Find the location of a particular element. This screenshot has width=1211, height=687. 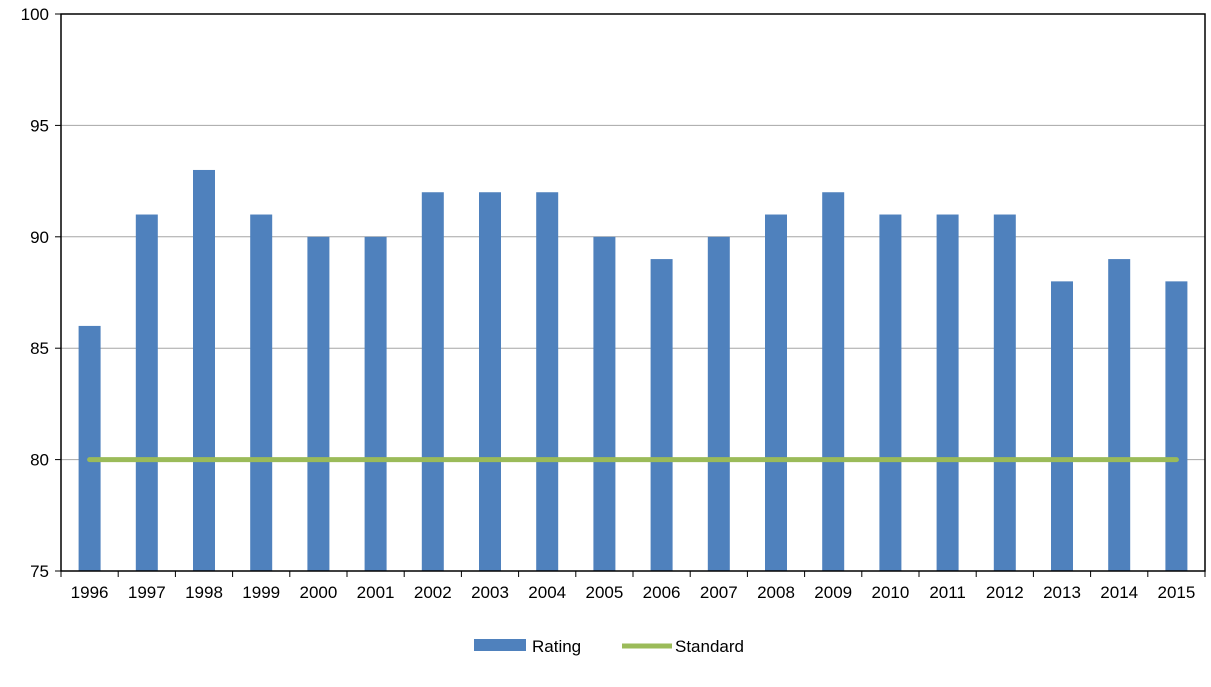

x-tick-label: 2002 is located at coordinates (433, 592).